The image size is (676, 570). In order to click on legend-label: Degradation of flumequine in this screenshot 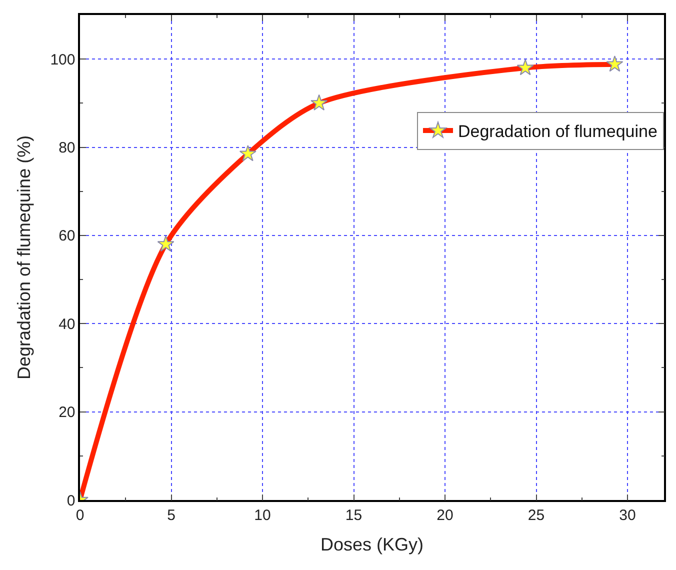, I will do `click(558, 132)`.